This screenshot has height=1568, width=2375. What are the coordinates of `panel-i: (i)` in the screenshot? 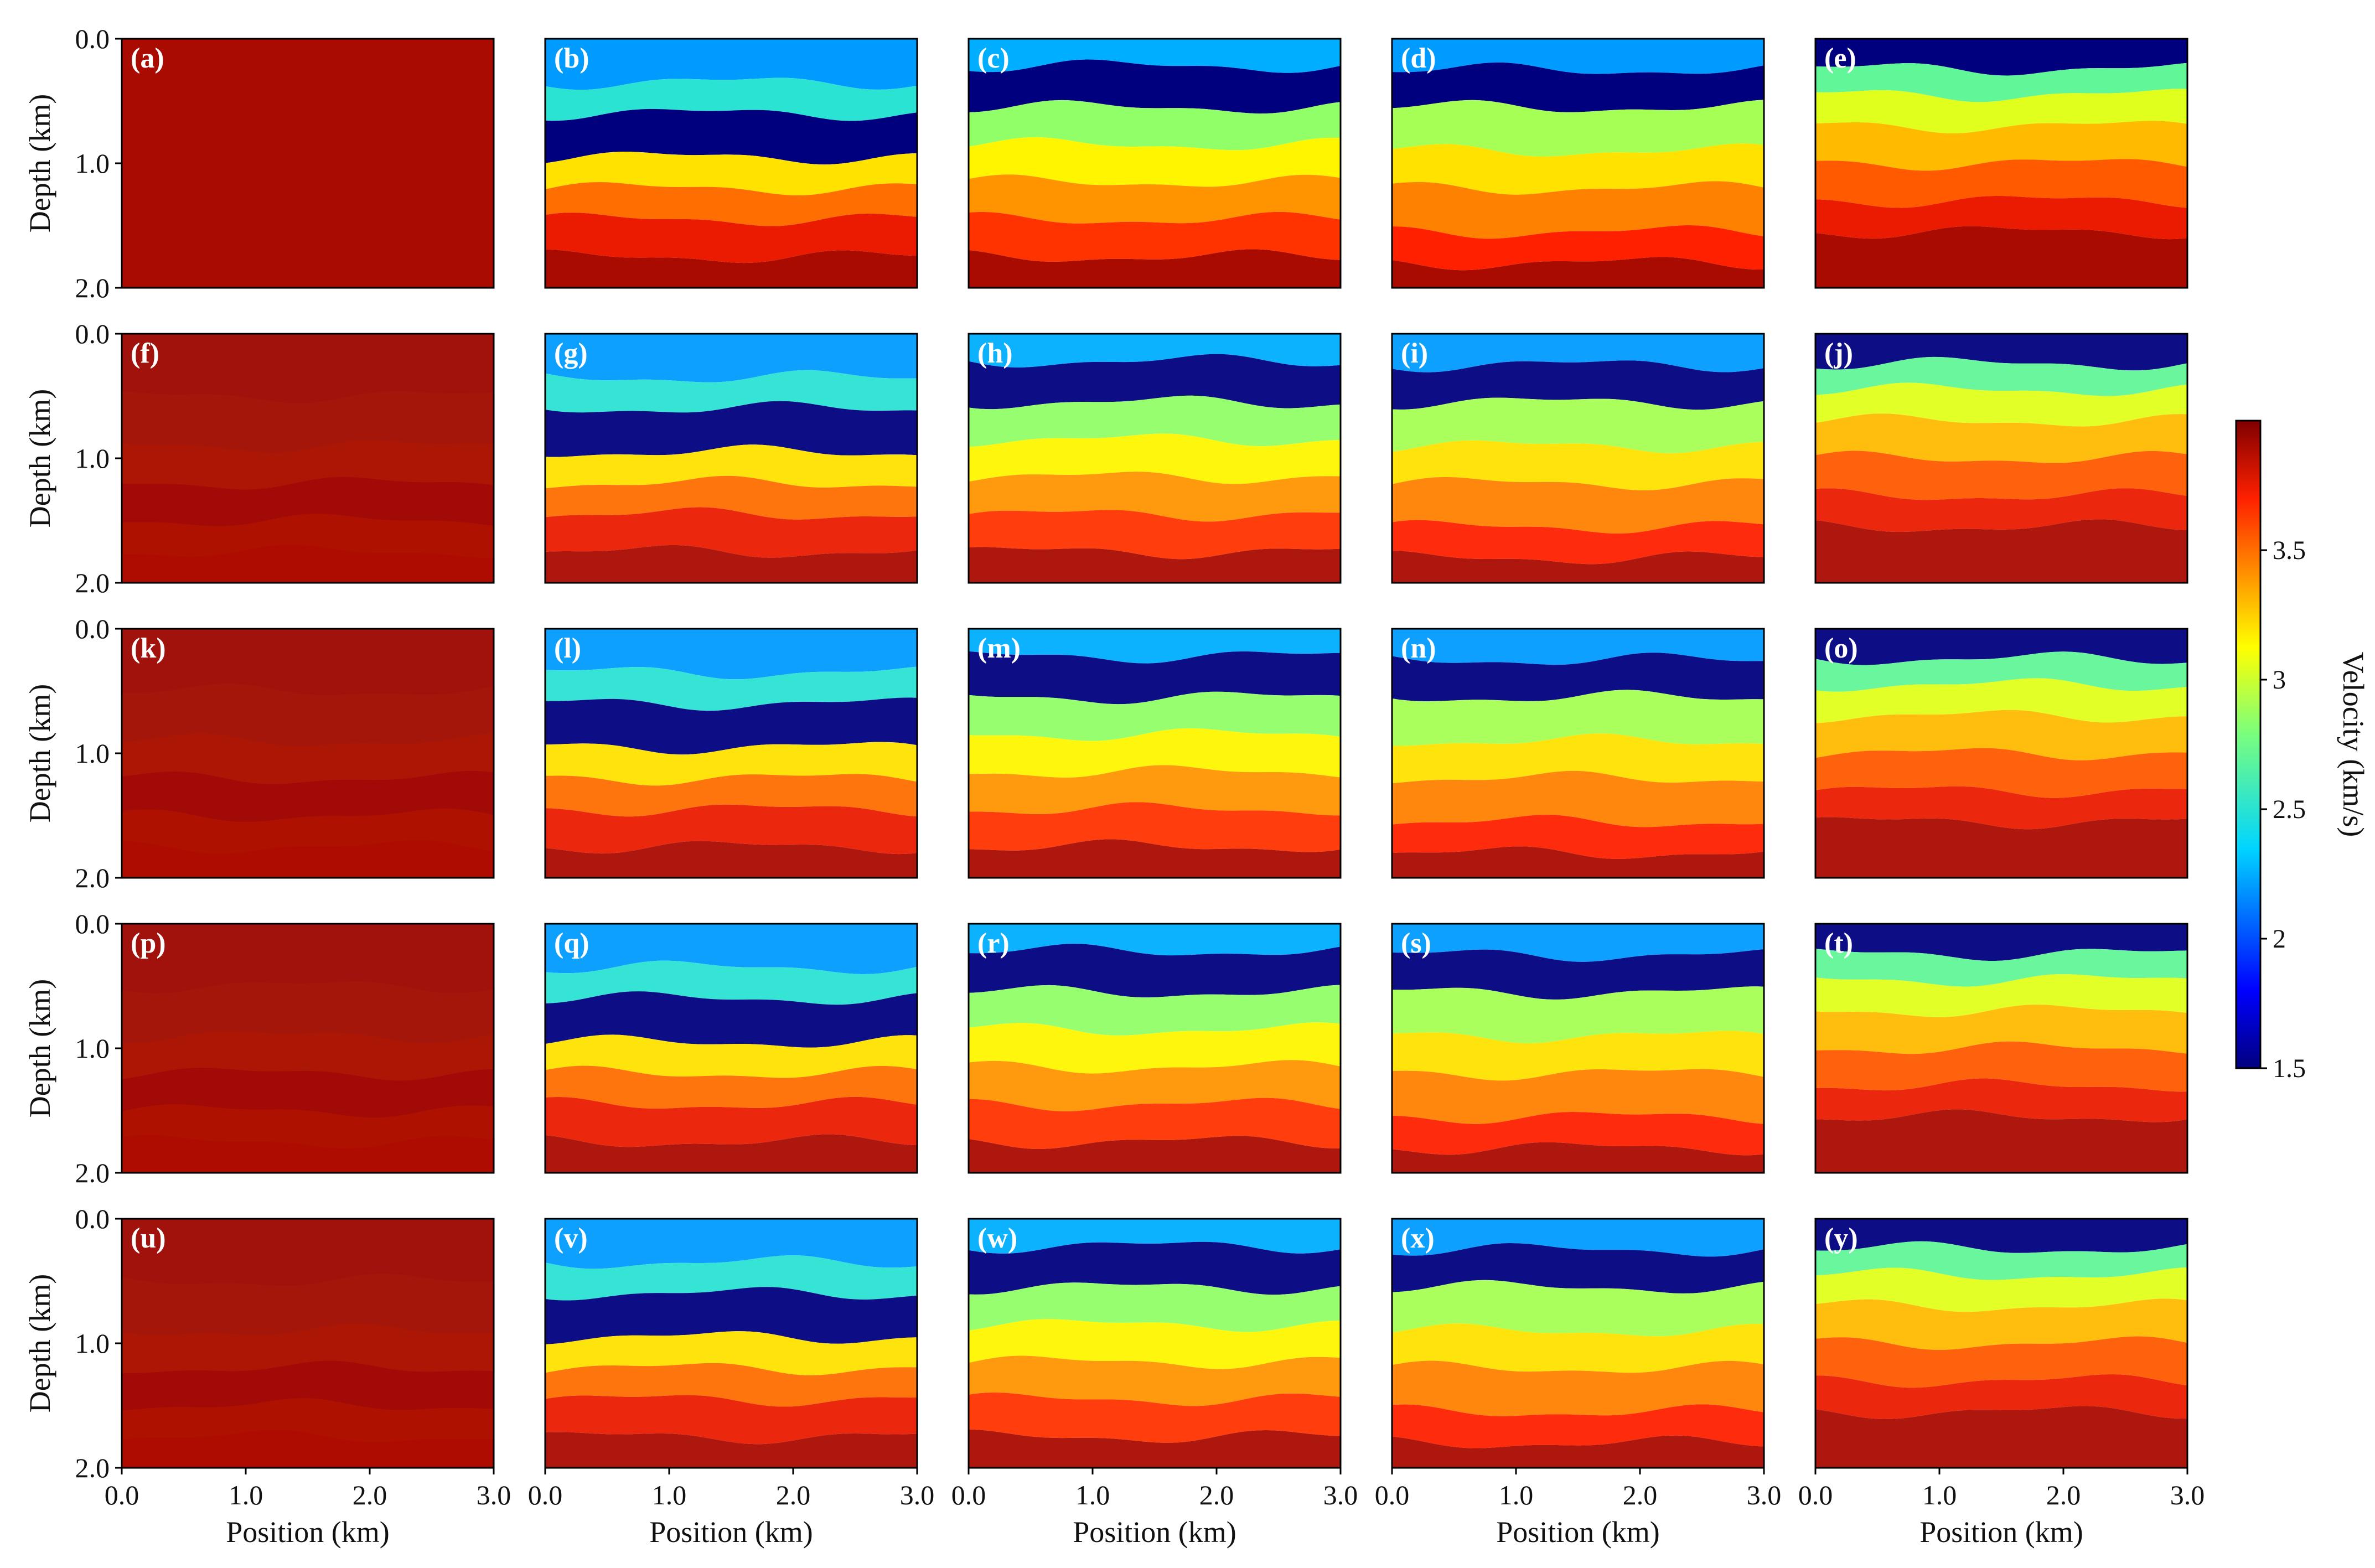 It's located at (1578, 458).